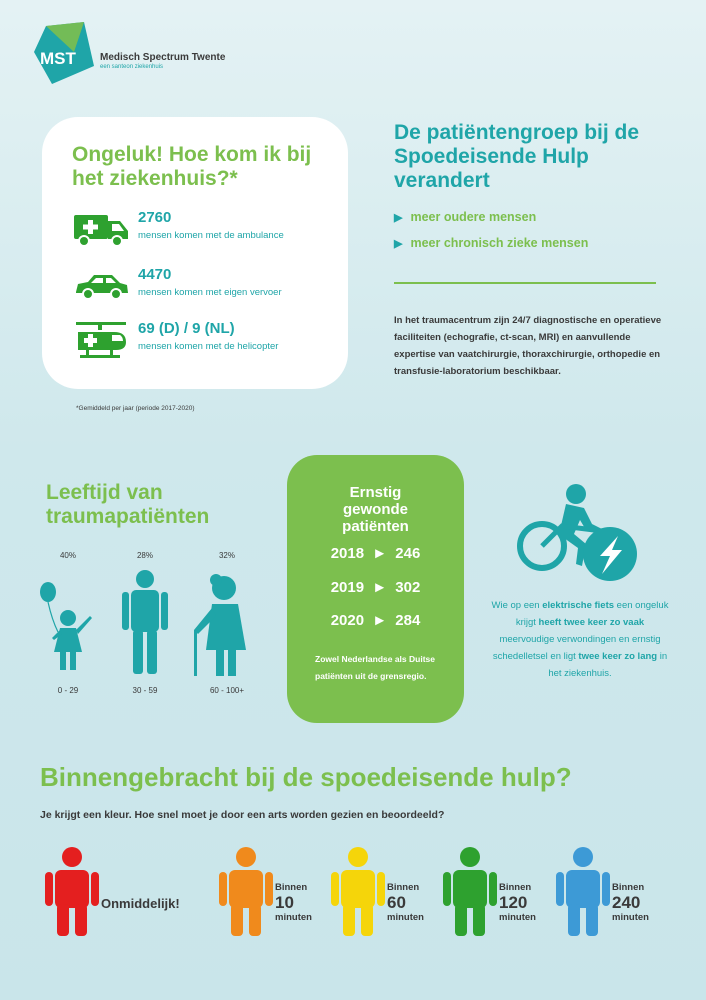 The image size is (706, 1000). I want to click on child-with-balloon-icon, so click(66, 626).